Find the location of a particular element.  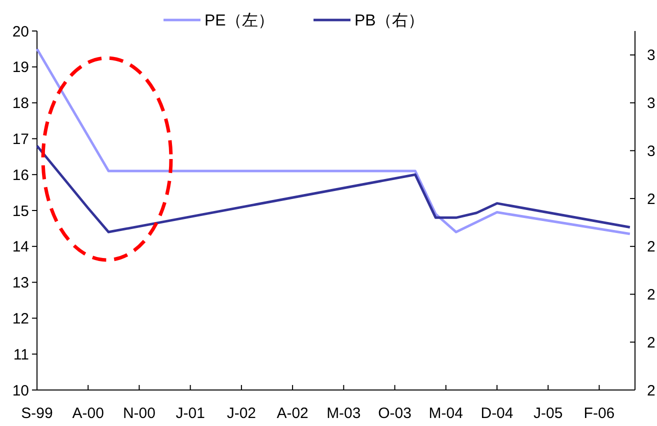

x-tick-label: J-01 is located at coordinates (190, 413).